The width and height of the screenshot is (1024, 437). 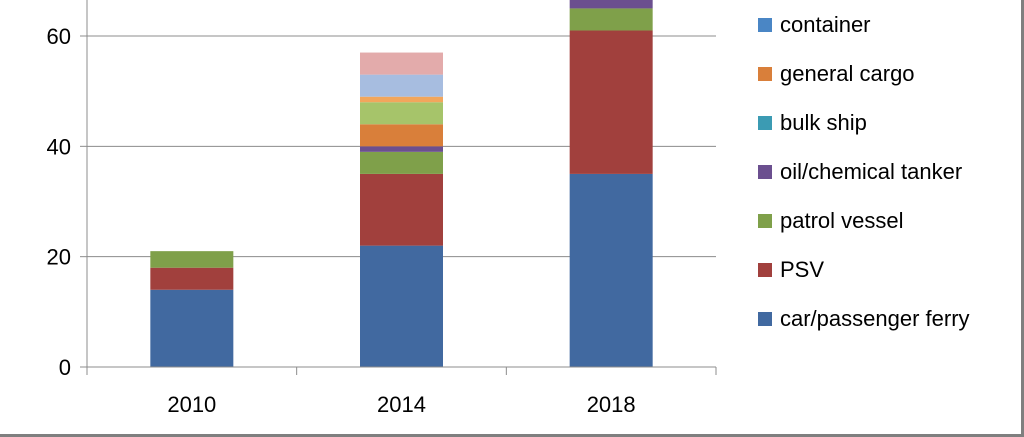 What do you see at coordinates (875, 318) in the screenshot?
I see `legend-label: car/passenger ferry` at bounding box center [875, 318].